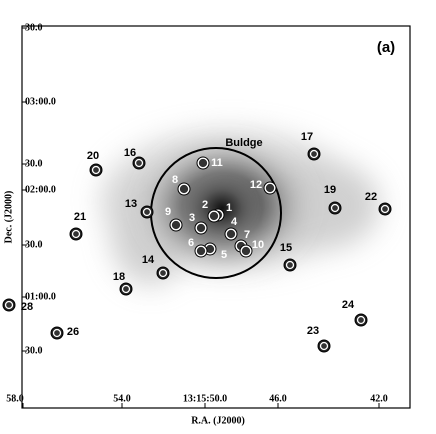 The width and height of the screenshot is (436, 434). I want to click on source-label: 3, so click(192, 218).